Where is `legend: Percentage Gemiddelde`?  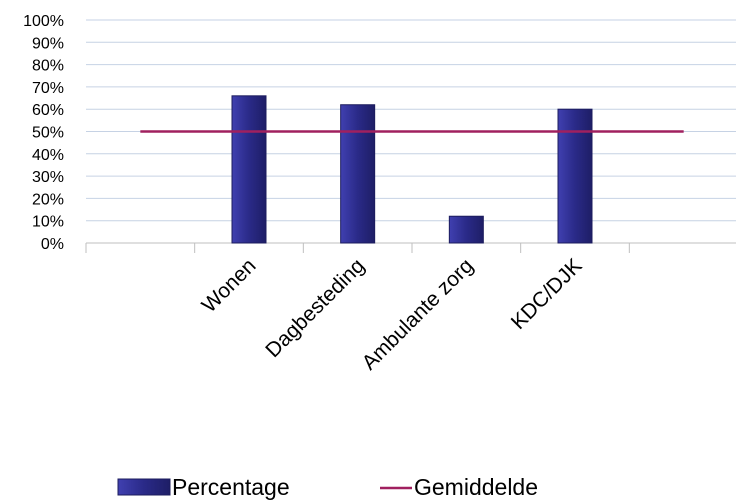
legend: Percentage Gemiddelde is located at coordinates (327, 487).